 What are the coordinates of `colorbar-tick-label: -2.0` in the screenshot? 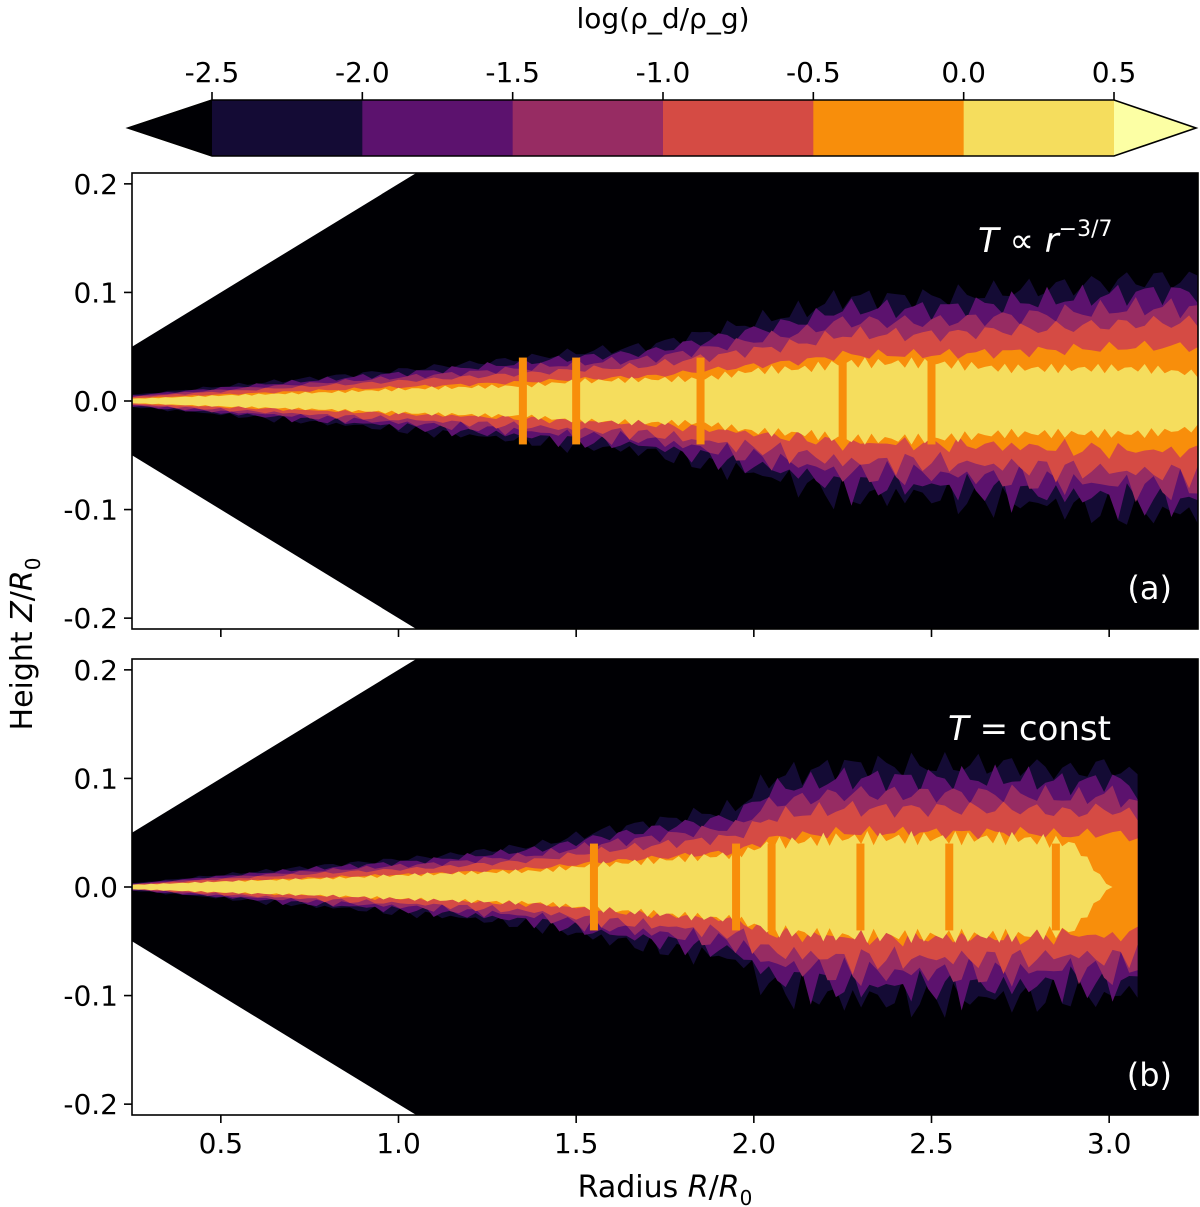 It's located at (362, 72).